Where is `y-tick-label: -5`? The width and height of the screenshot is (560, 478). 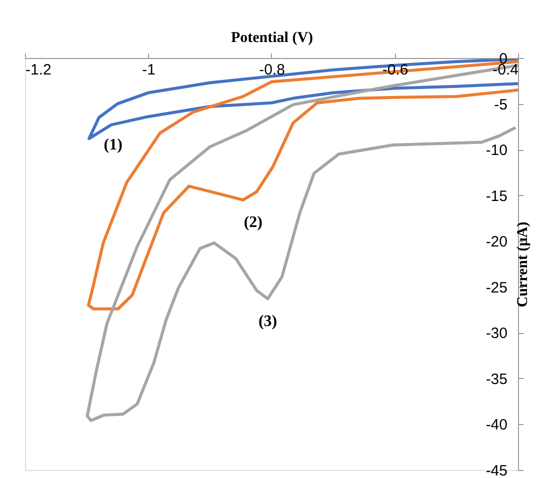 y-tick-label: -5 is located at coordinates (501, 105).